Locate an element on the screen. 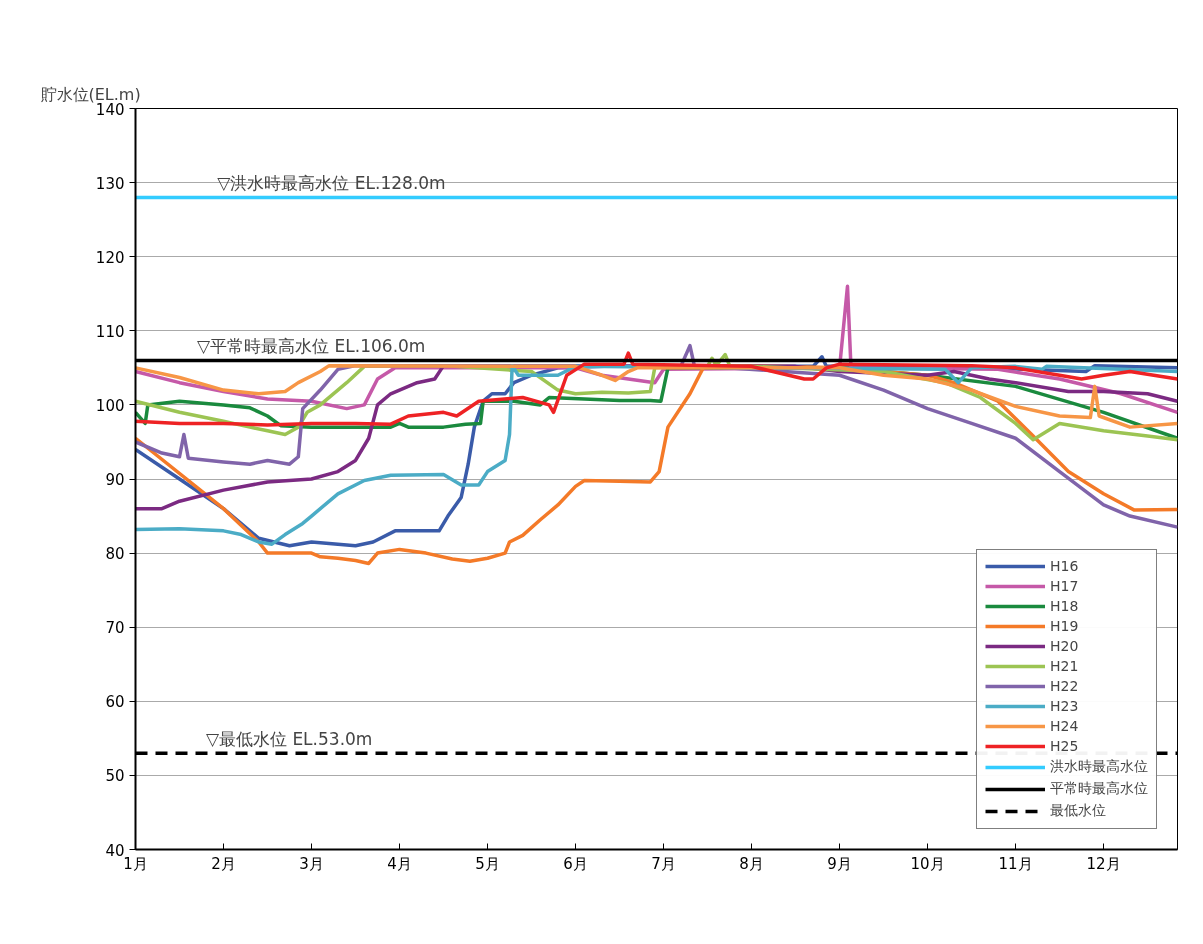  y-tick-label: 130 is located at coordinates (110, 183).